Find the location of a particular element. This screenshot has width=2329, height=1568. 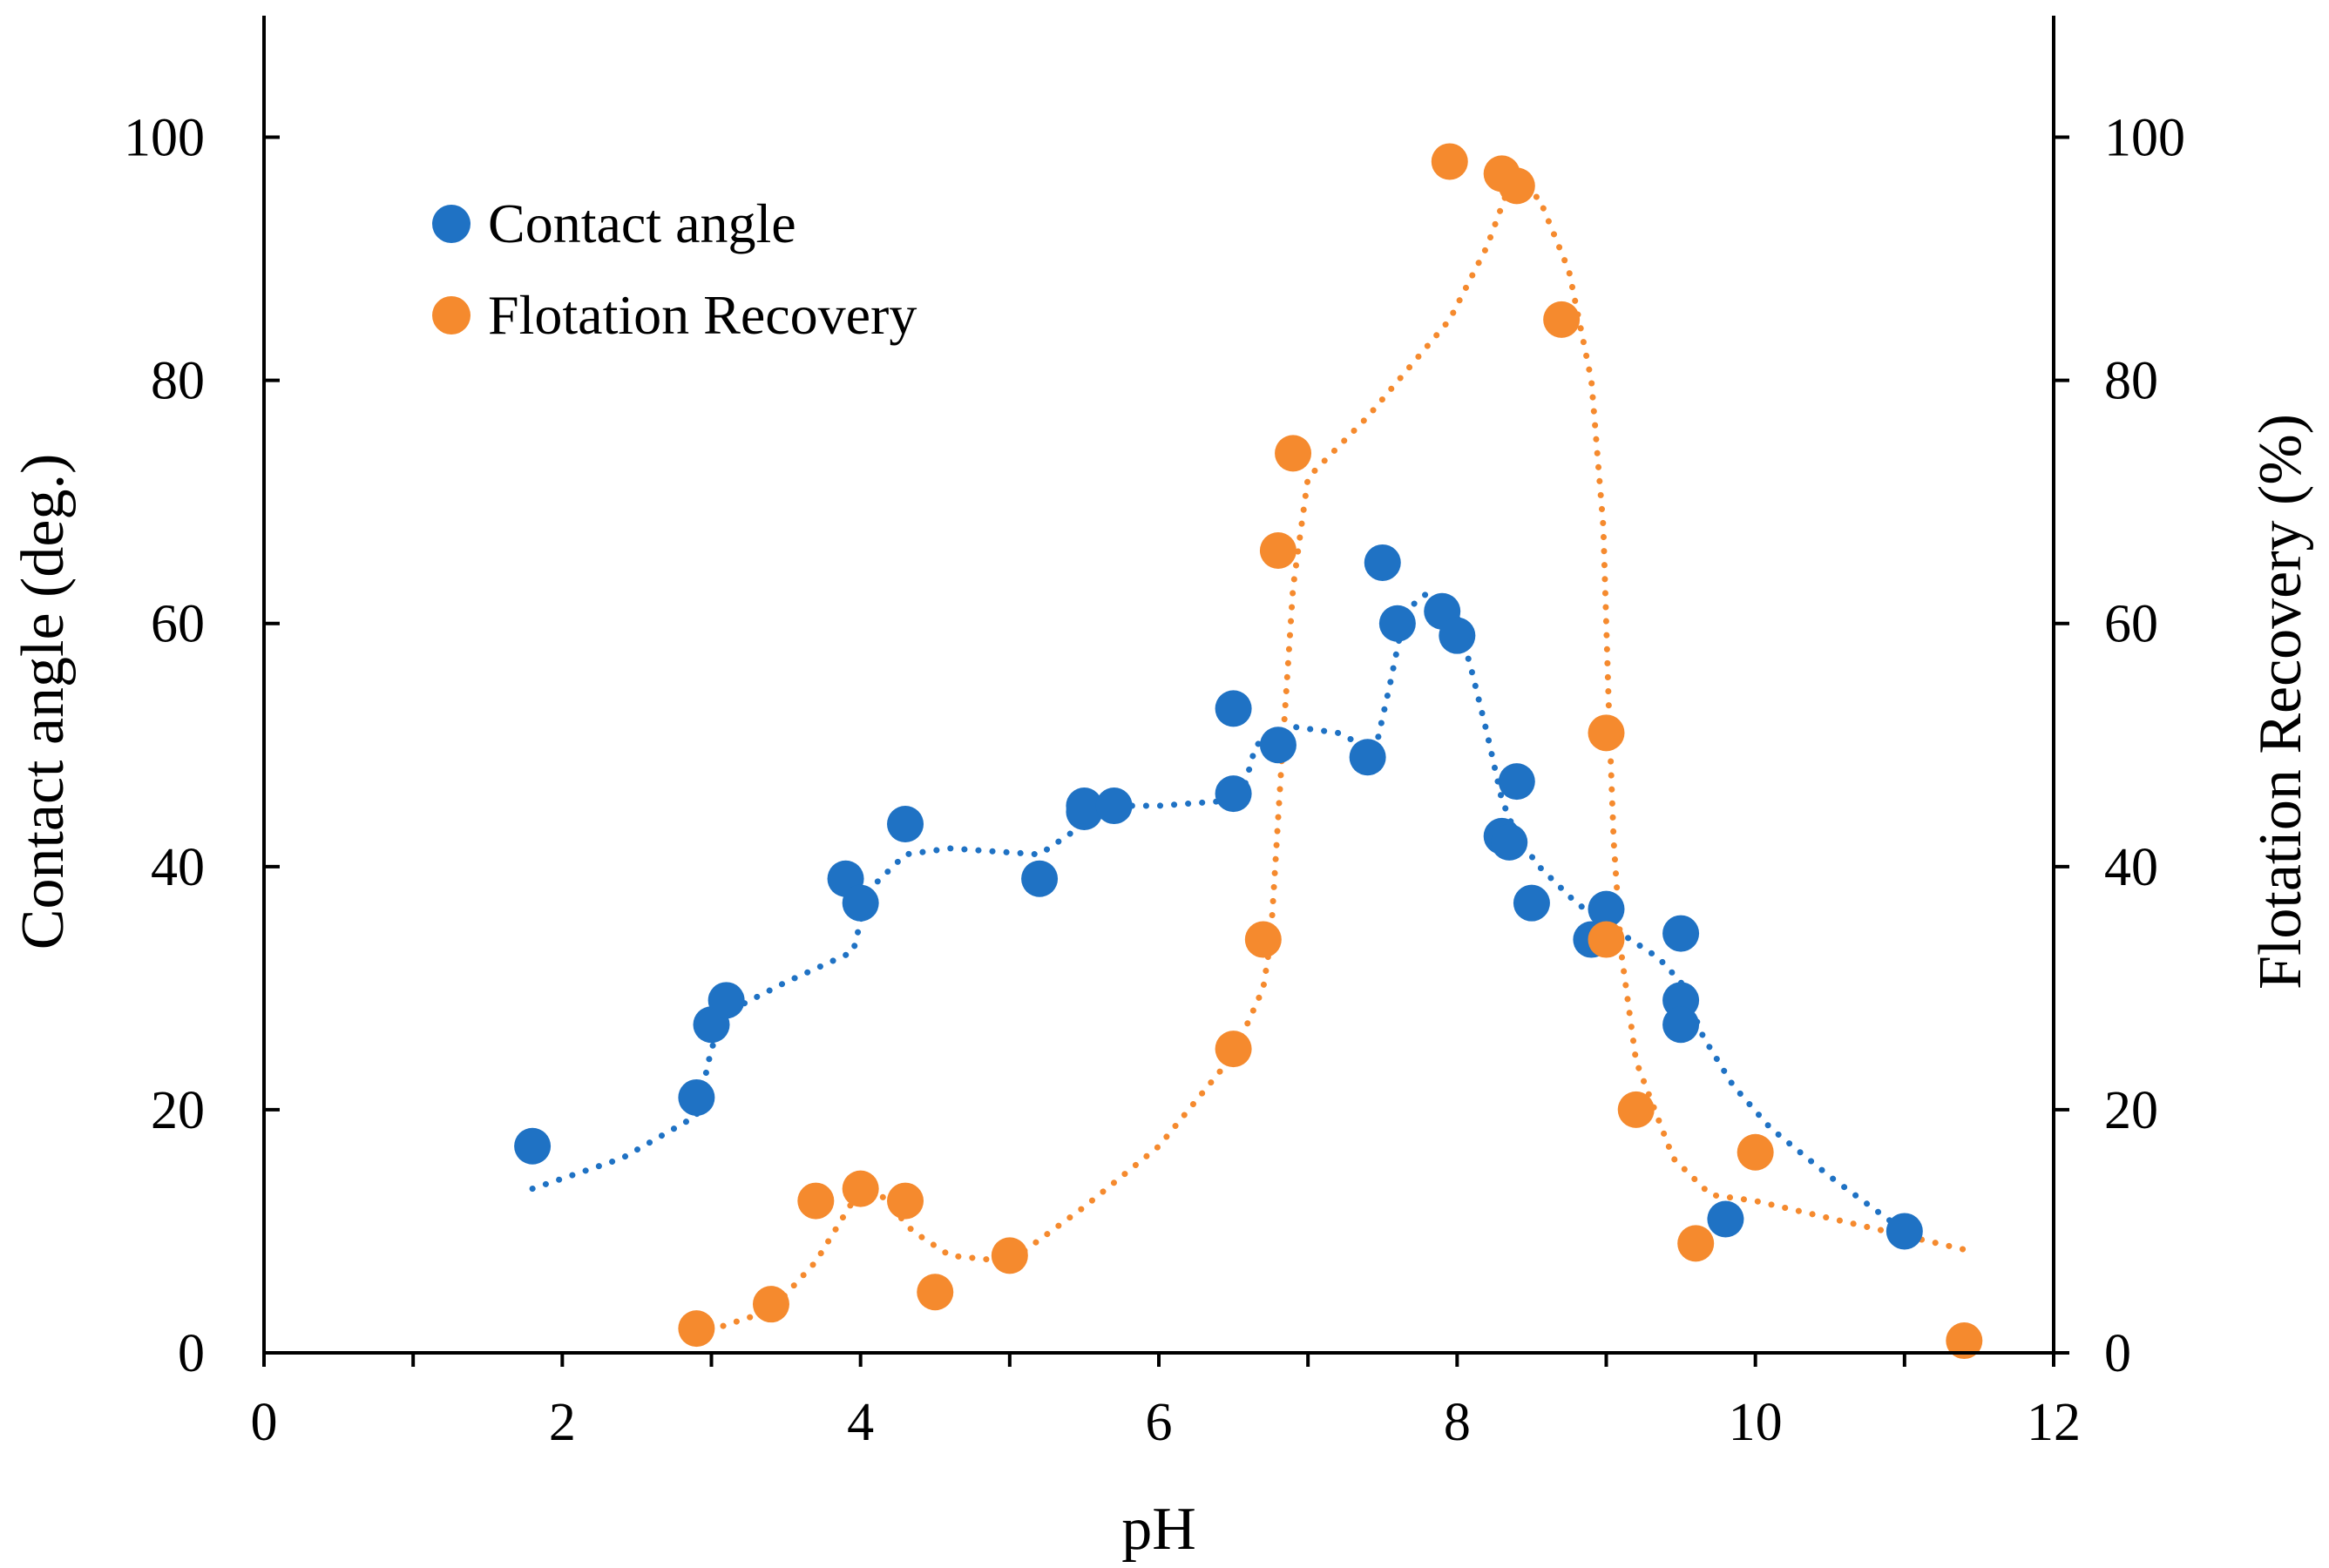

y-left-tick-label: 80 is located at coordinates (178, 381).